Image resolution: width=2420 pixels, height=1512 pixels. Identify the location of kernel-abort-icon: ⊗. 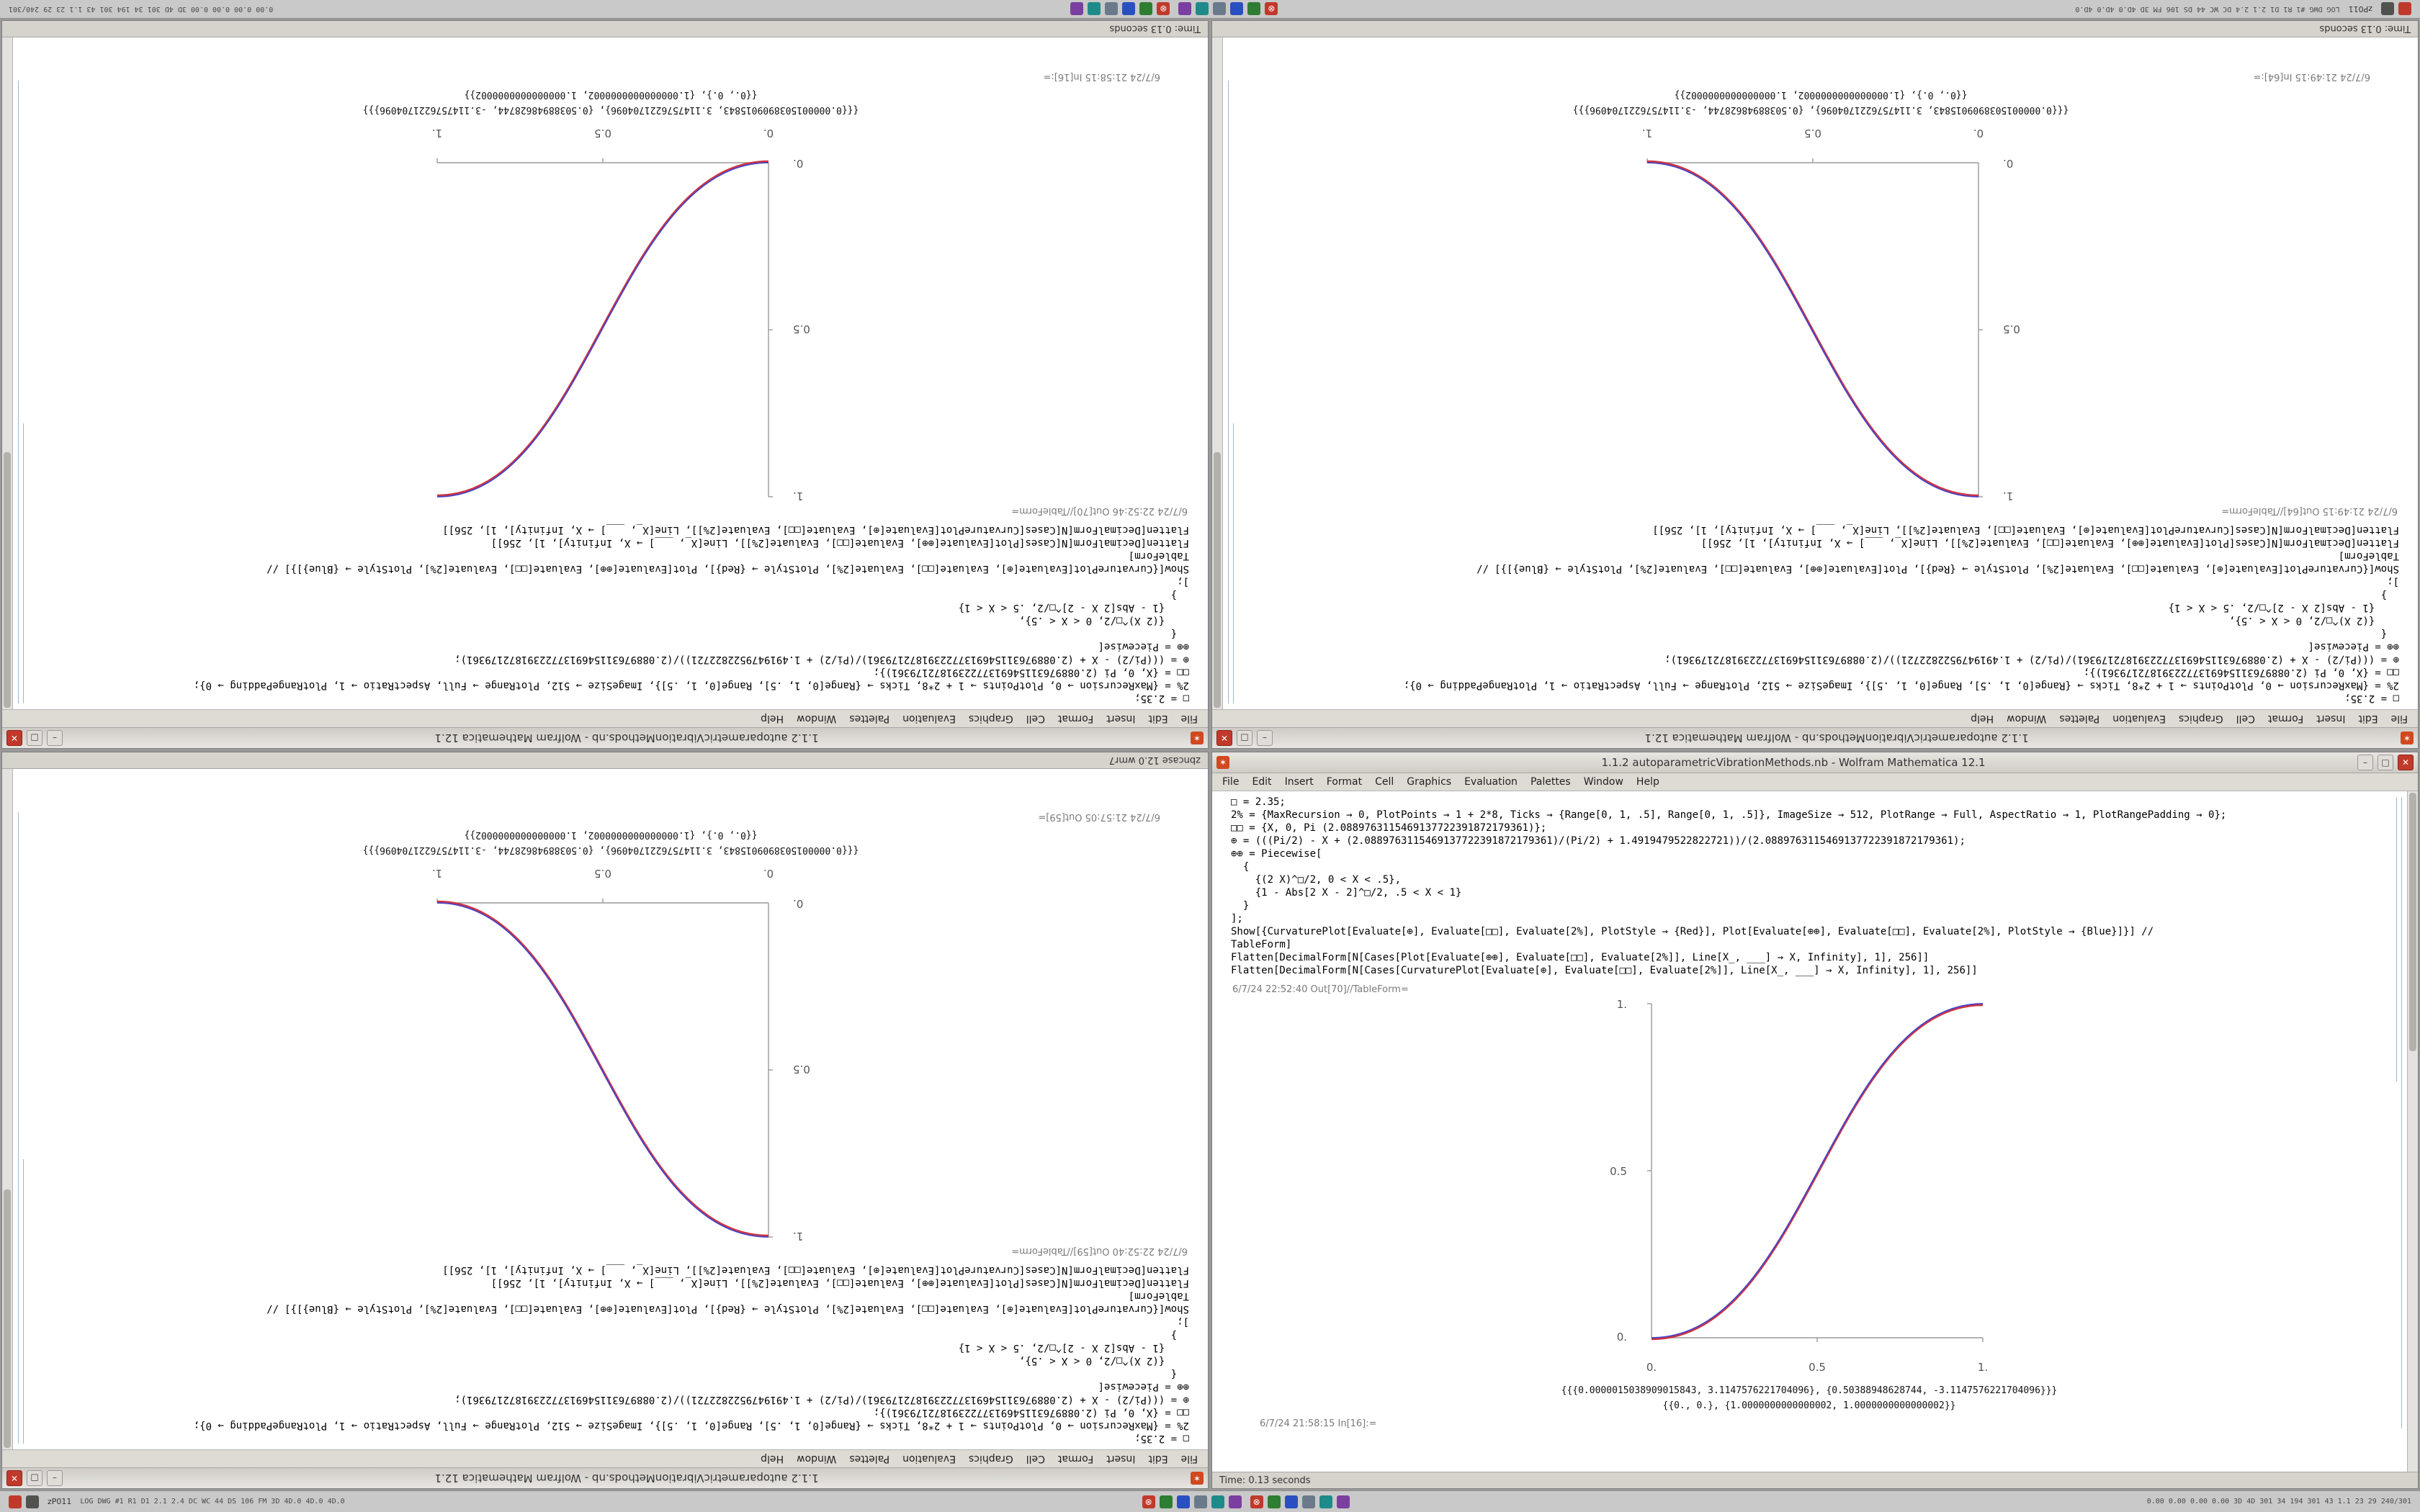
(1148, 1501).